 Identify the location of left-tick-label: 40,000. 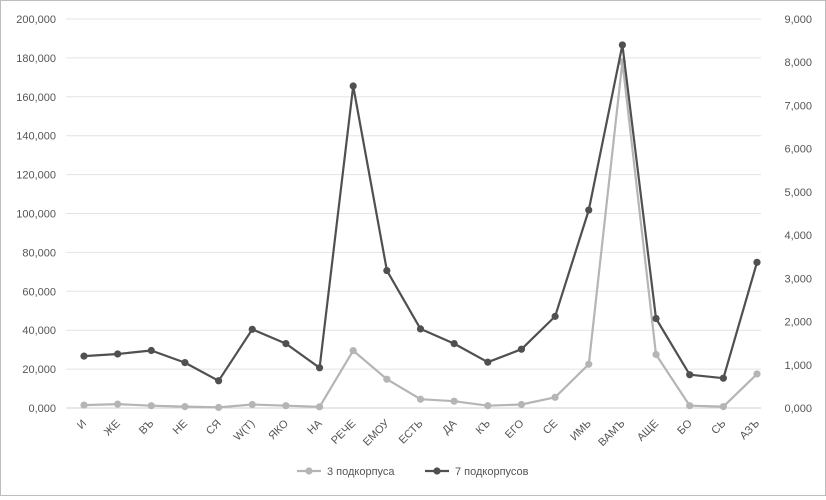
(39, 331).